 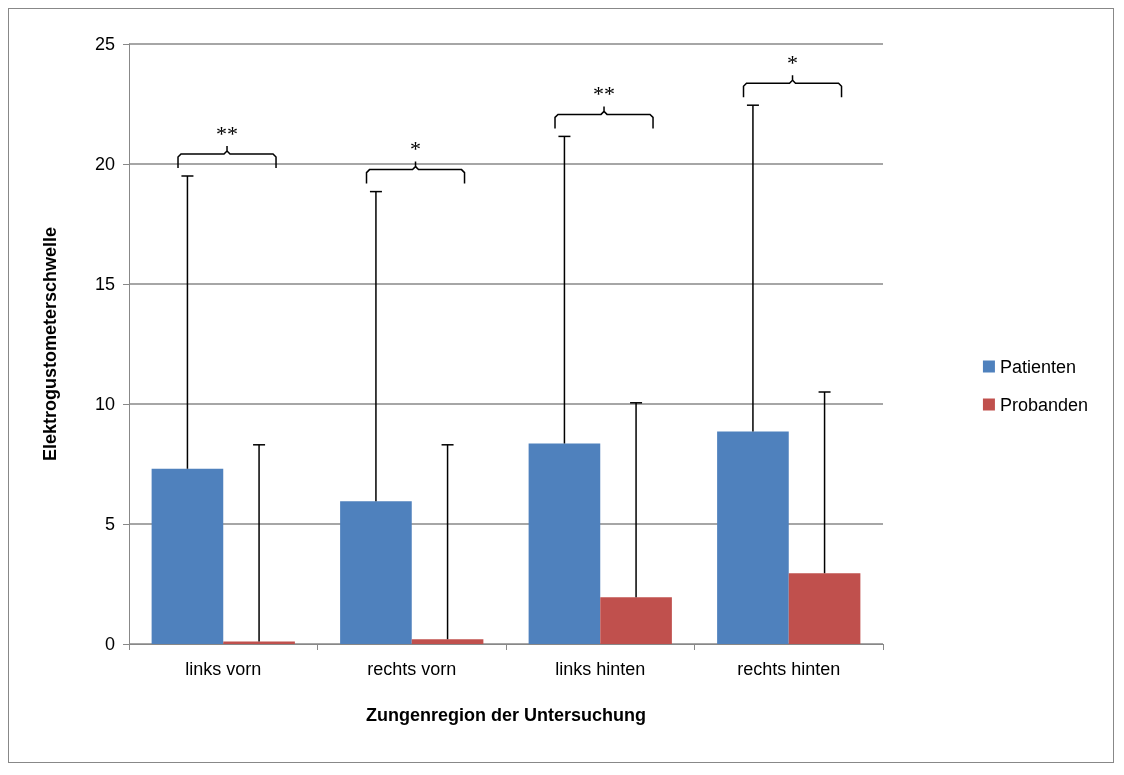 I want to click on legend-label: Probanden, so click(x=1043, y=404).